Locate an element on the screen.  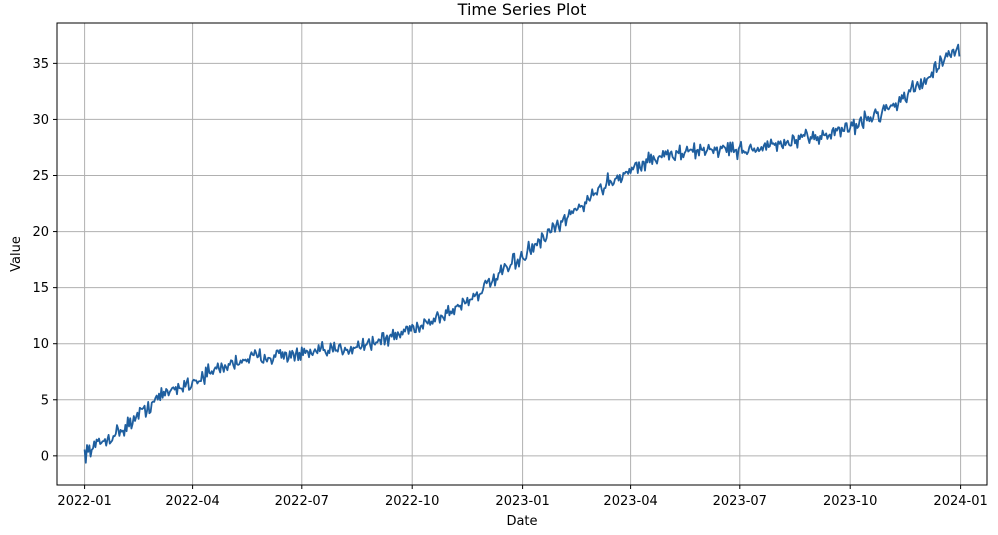
x-tick-label: 2022-07 is located at coordinates (302, 501).